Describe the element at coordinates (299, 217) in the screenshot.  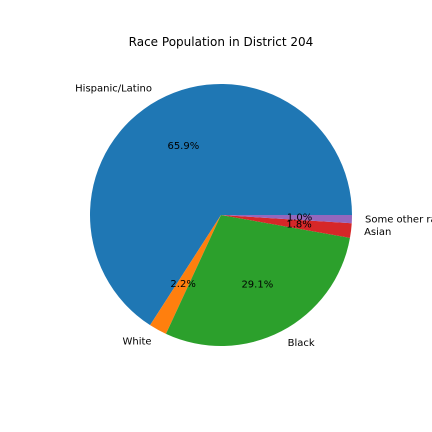
I see `slice-pct-some-other-race: 1.0%` at that location.